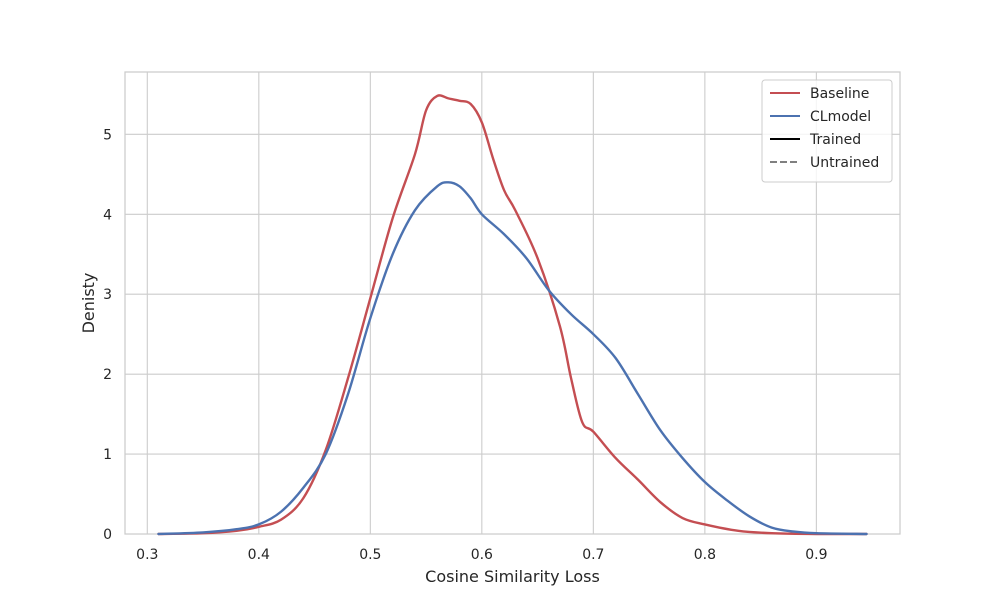 The height and width of the screenshot is (600, 1000). I want to click on x-tick-label: 0.6, so click(482, 555).